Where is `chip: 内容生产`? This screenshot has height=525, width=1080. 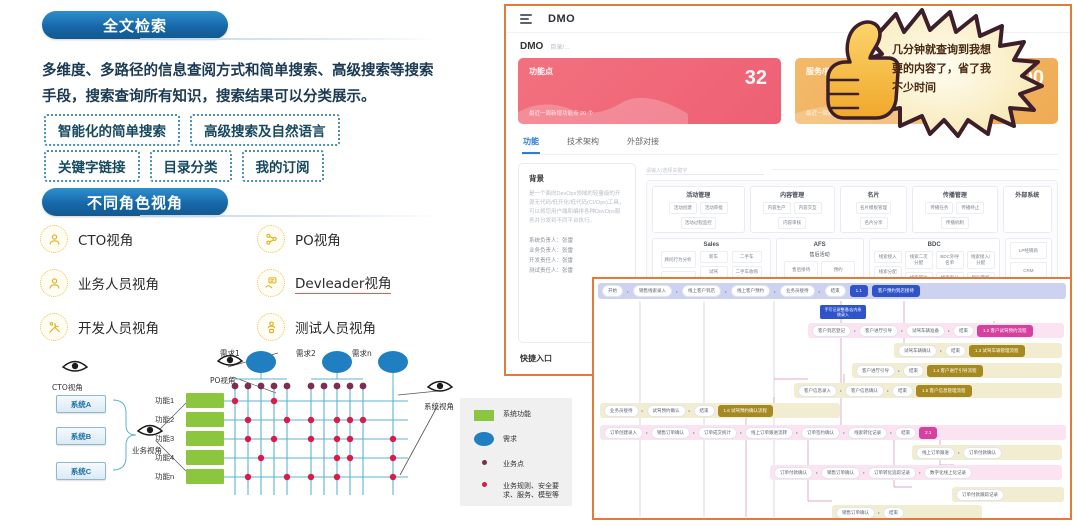 chip: 内容生产 is located at coordinates (776, 208).